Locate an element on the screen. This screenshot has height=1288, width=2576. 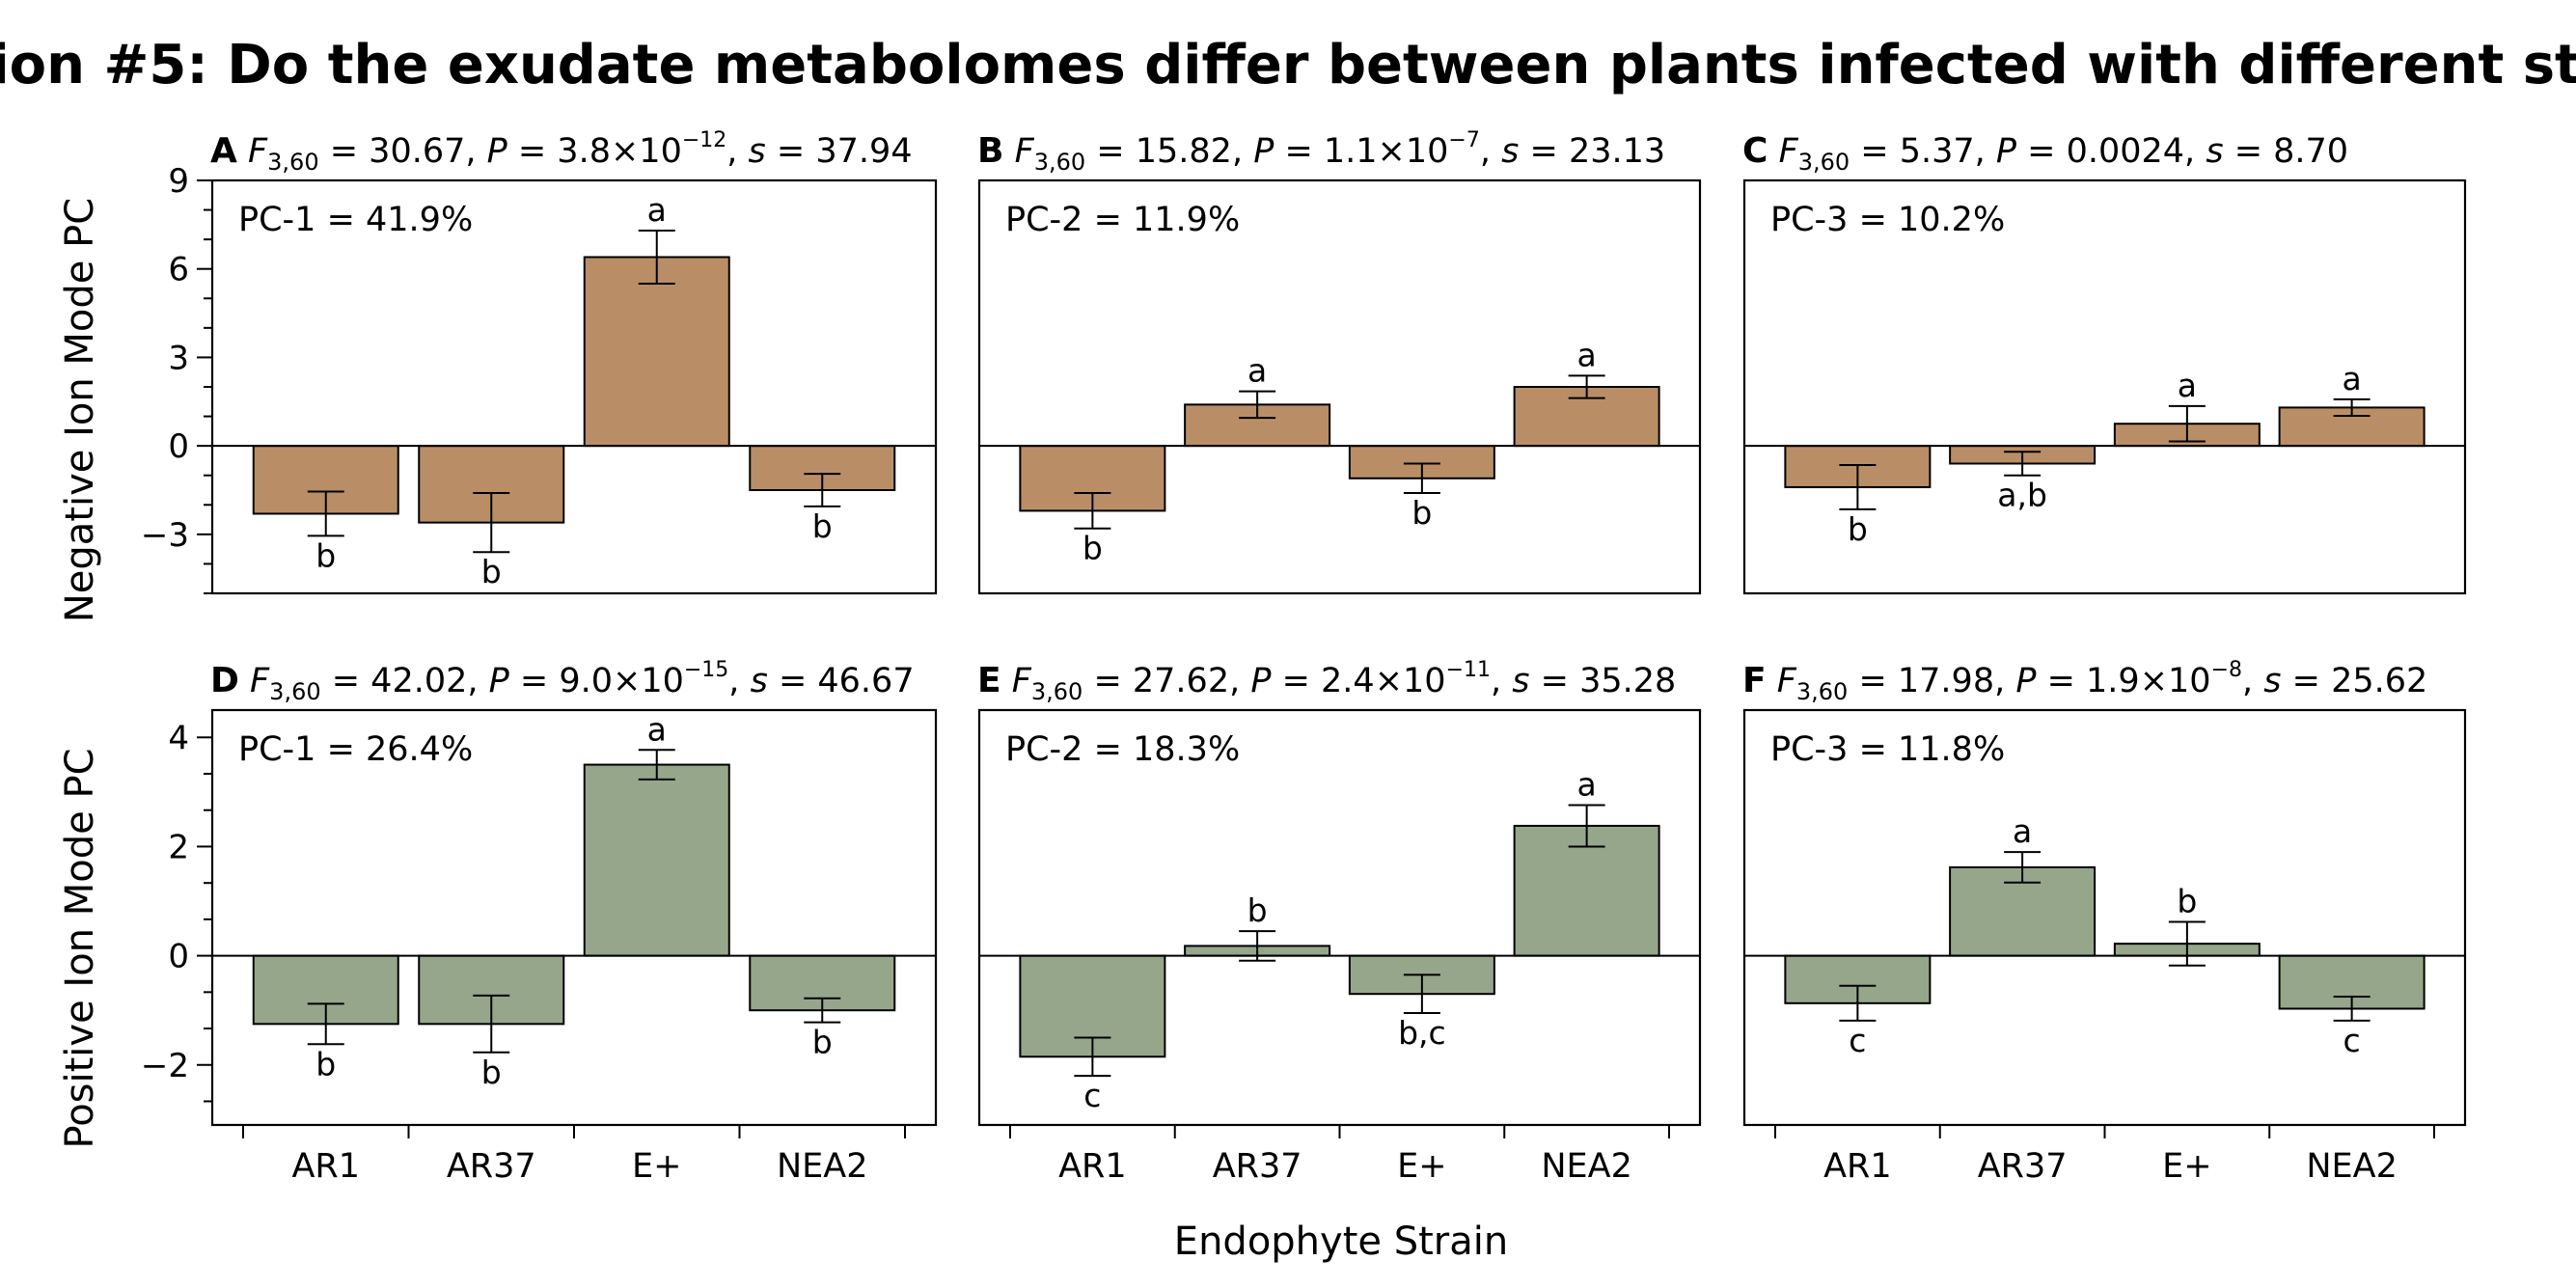
bar-F-AR37 is located at coordinates (2023, 911).